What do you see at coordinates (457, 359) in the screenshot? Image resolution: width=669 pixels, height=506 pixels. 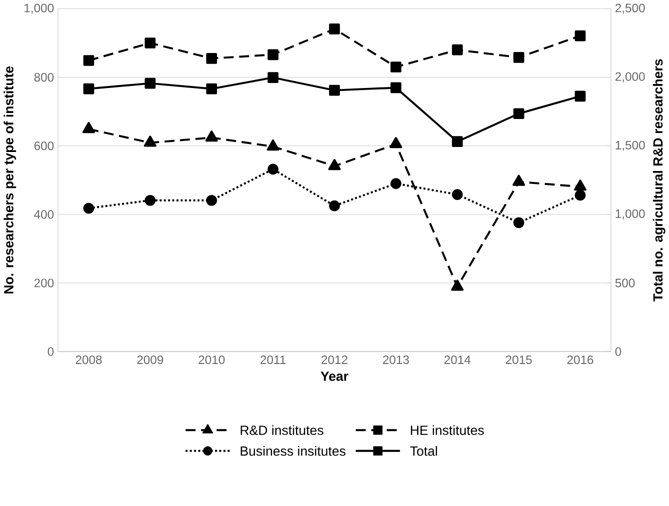 I see `x-tick-label: 2014` at bounding box center [457, 359].